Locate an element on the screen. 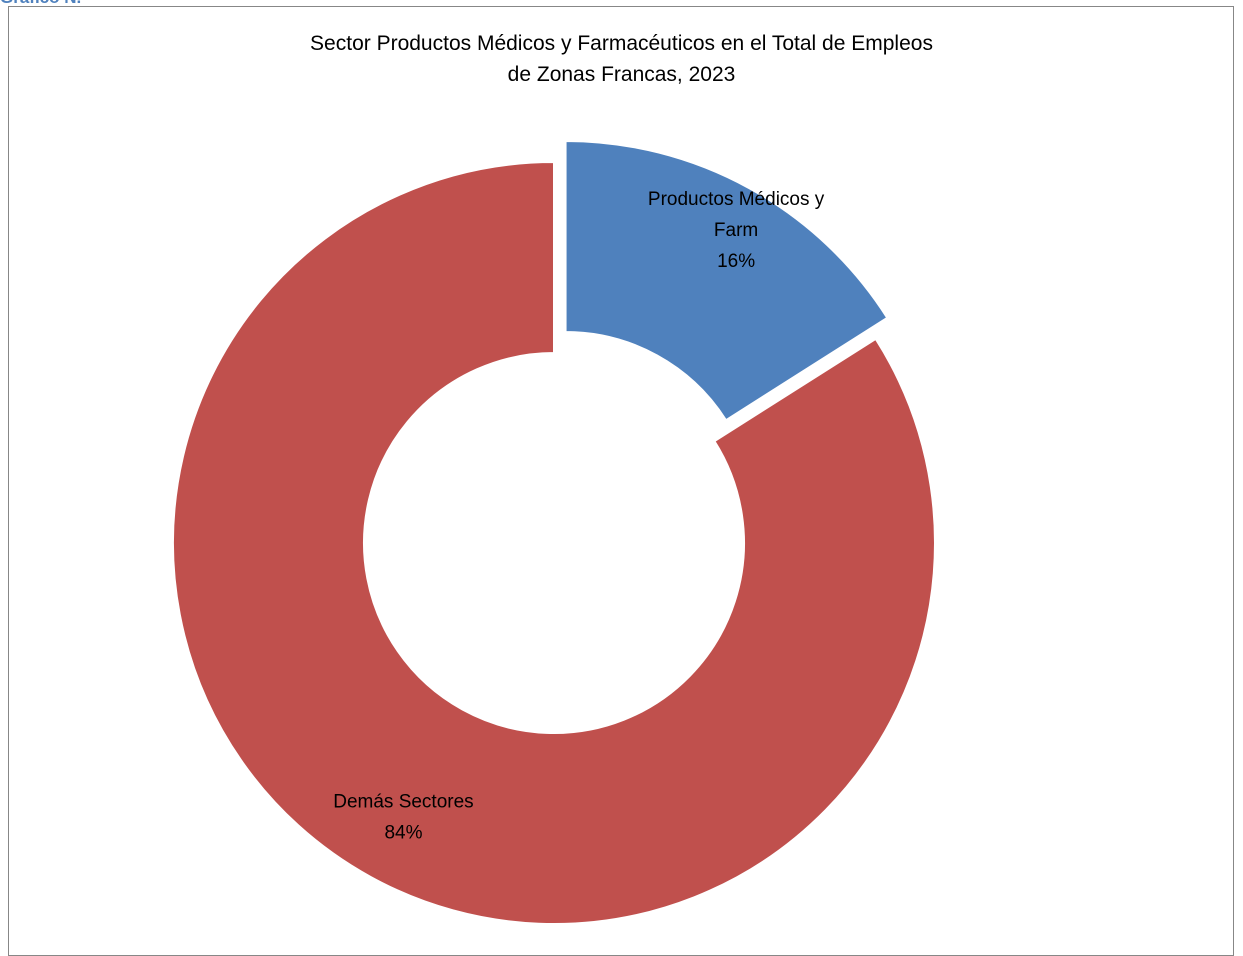 The height and width of the screenshot is (956, 1243). slice-label-0: Productos Médicos y Farm 16% is located at coordinates (736, 230).